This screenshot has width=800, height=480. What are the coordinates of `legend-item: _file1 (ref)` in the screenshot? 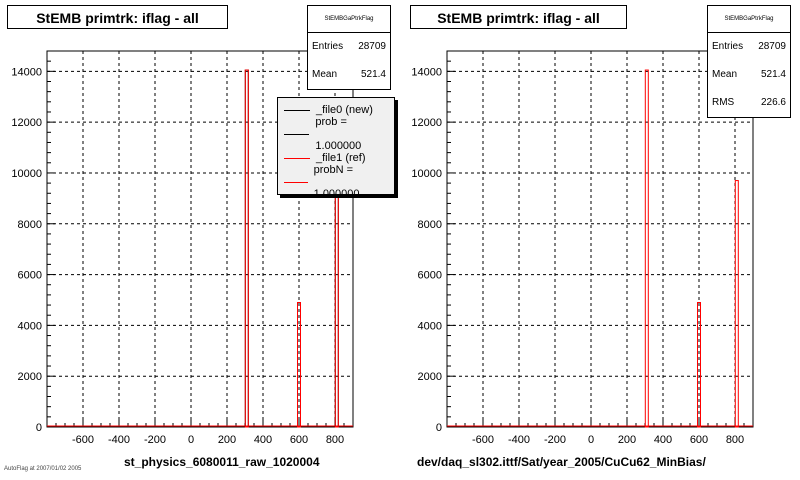 It's located at (336, 158).